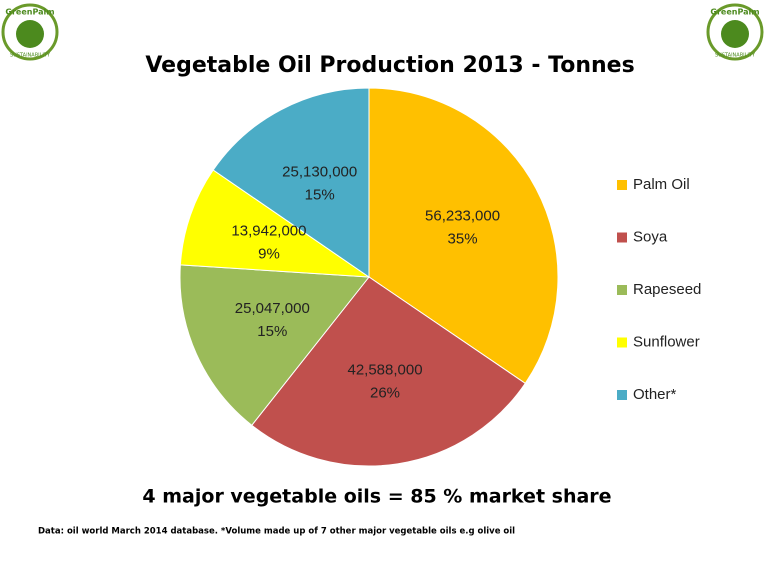 Image resolution: width=768 pixels, height=576 pixels. What do you see at coordinates (268, 230) in the screenshot?
I see `data-label: 13,942,000` at bounding box center [268, 230].